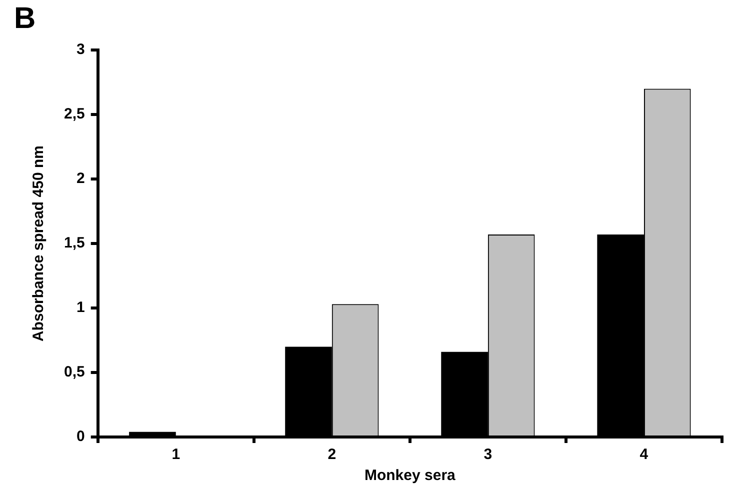  Describe the element at coordinates (410, 475) in the screenshot. I see `x-axis-title: Monkey sera` at that location.